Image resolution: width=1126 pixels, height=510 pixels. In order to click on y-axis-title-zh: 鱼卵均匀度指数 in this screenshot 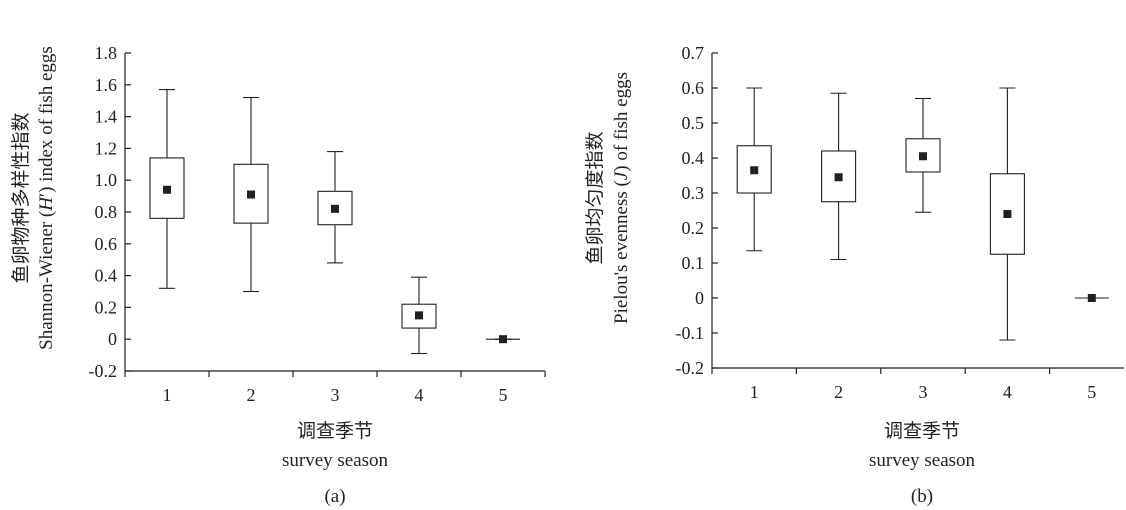, I will do `click(595, 197)`.